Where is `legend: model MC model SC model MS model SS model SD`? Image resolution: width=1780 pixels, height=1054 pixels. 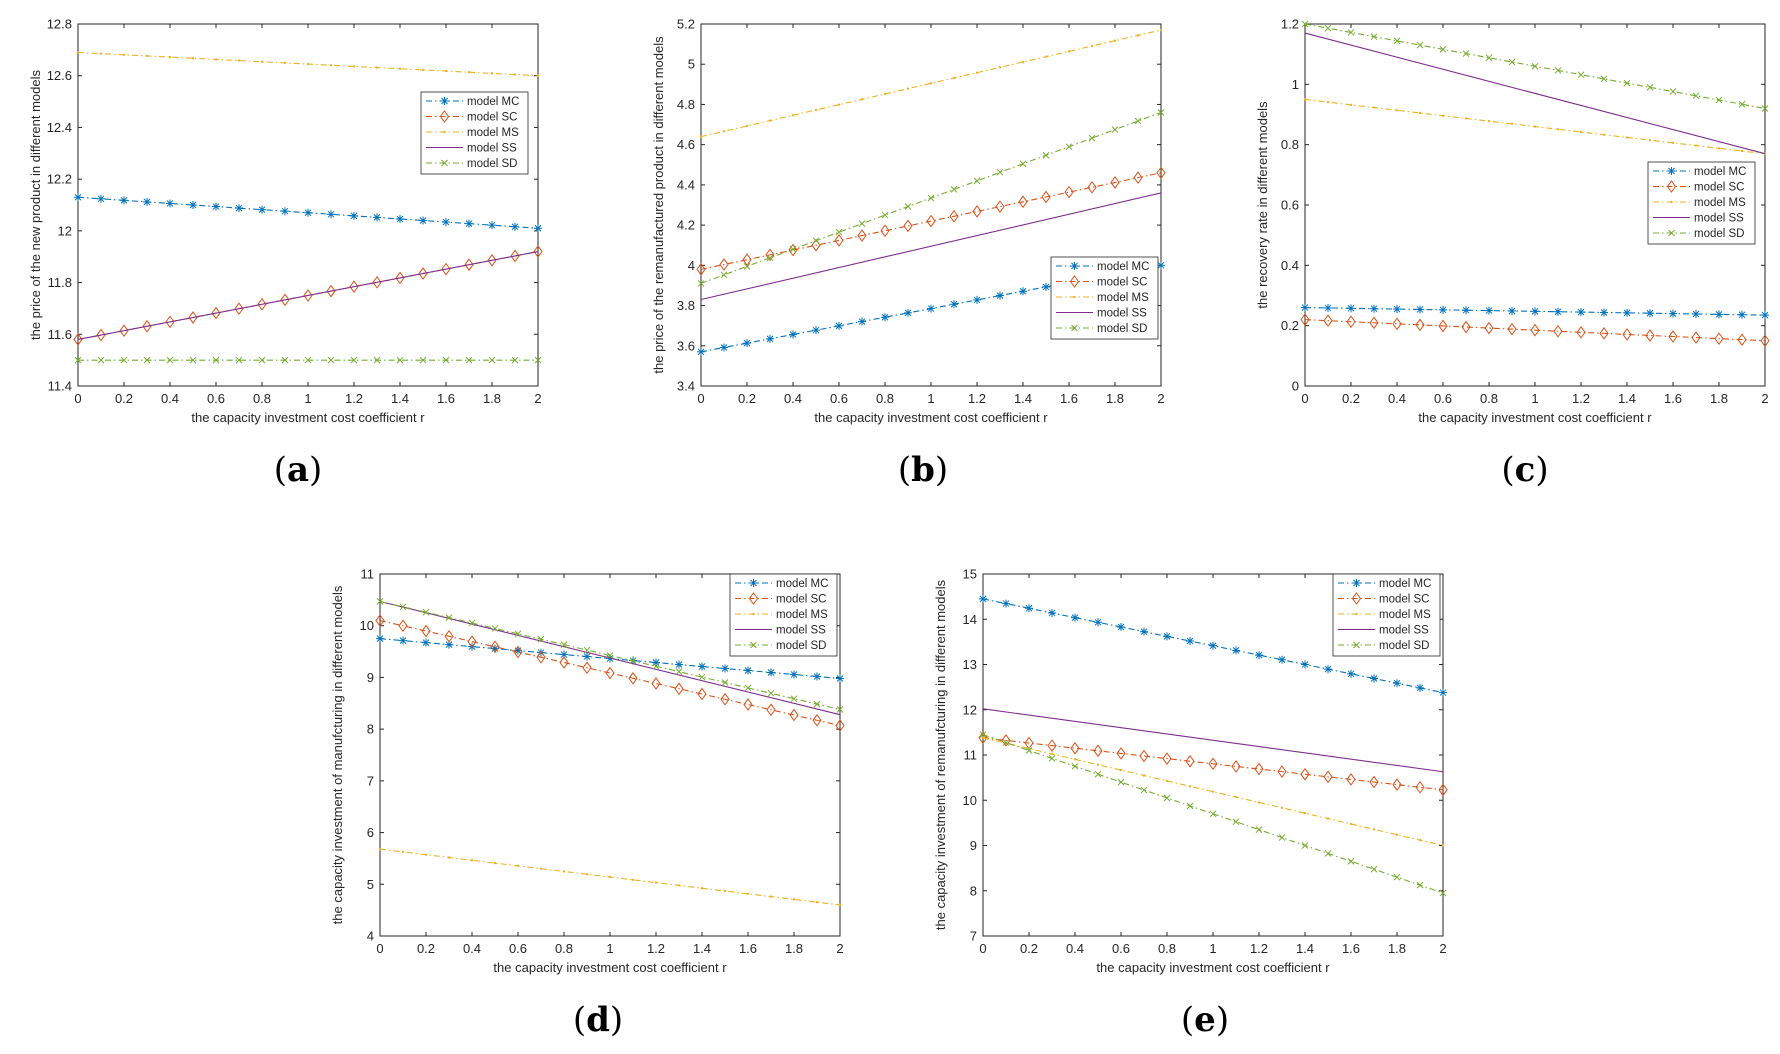
legend: model MC model SC model MS model SS model SD is located at coordinates (1104, 298).